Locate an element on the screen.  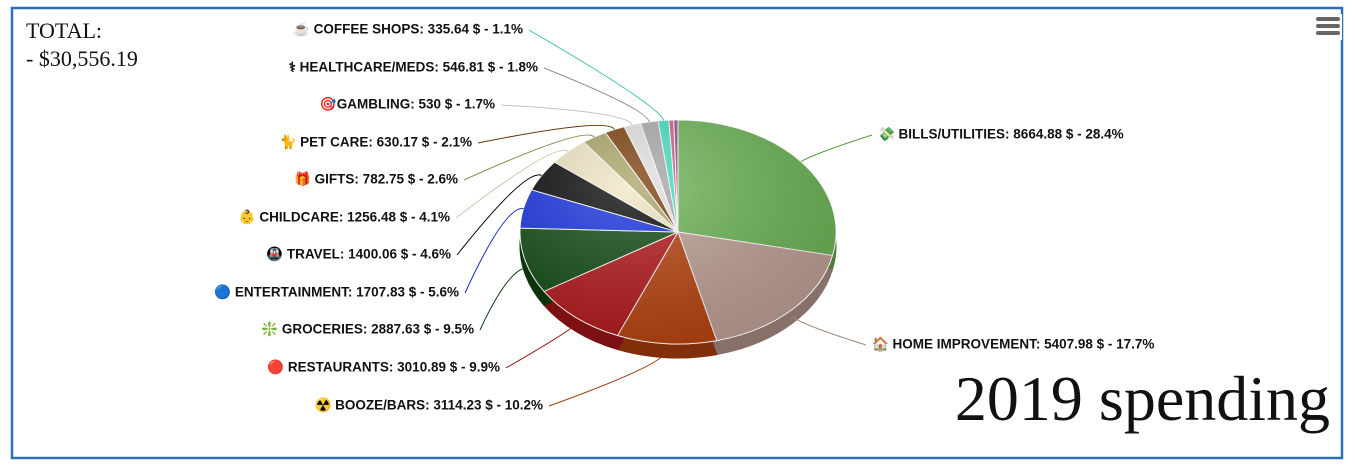
data-label: ⚕ HEALTHCARE/MEDS: 546.81 $ - 1.8% is located at coordinates (413, 67).